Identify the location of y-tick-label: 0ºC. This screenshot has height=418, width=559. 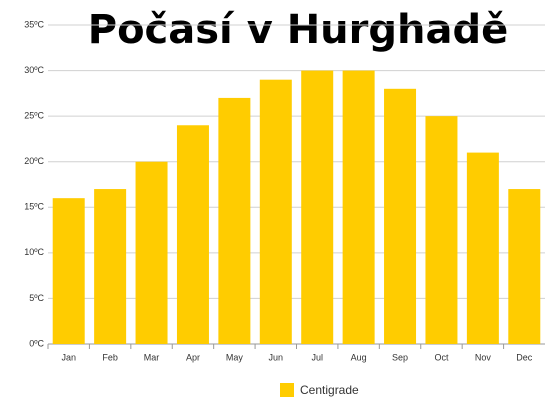
(36, 343).